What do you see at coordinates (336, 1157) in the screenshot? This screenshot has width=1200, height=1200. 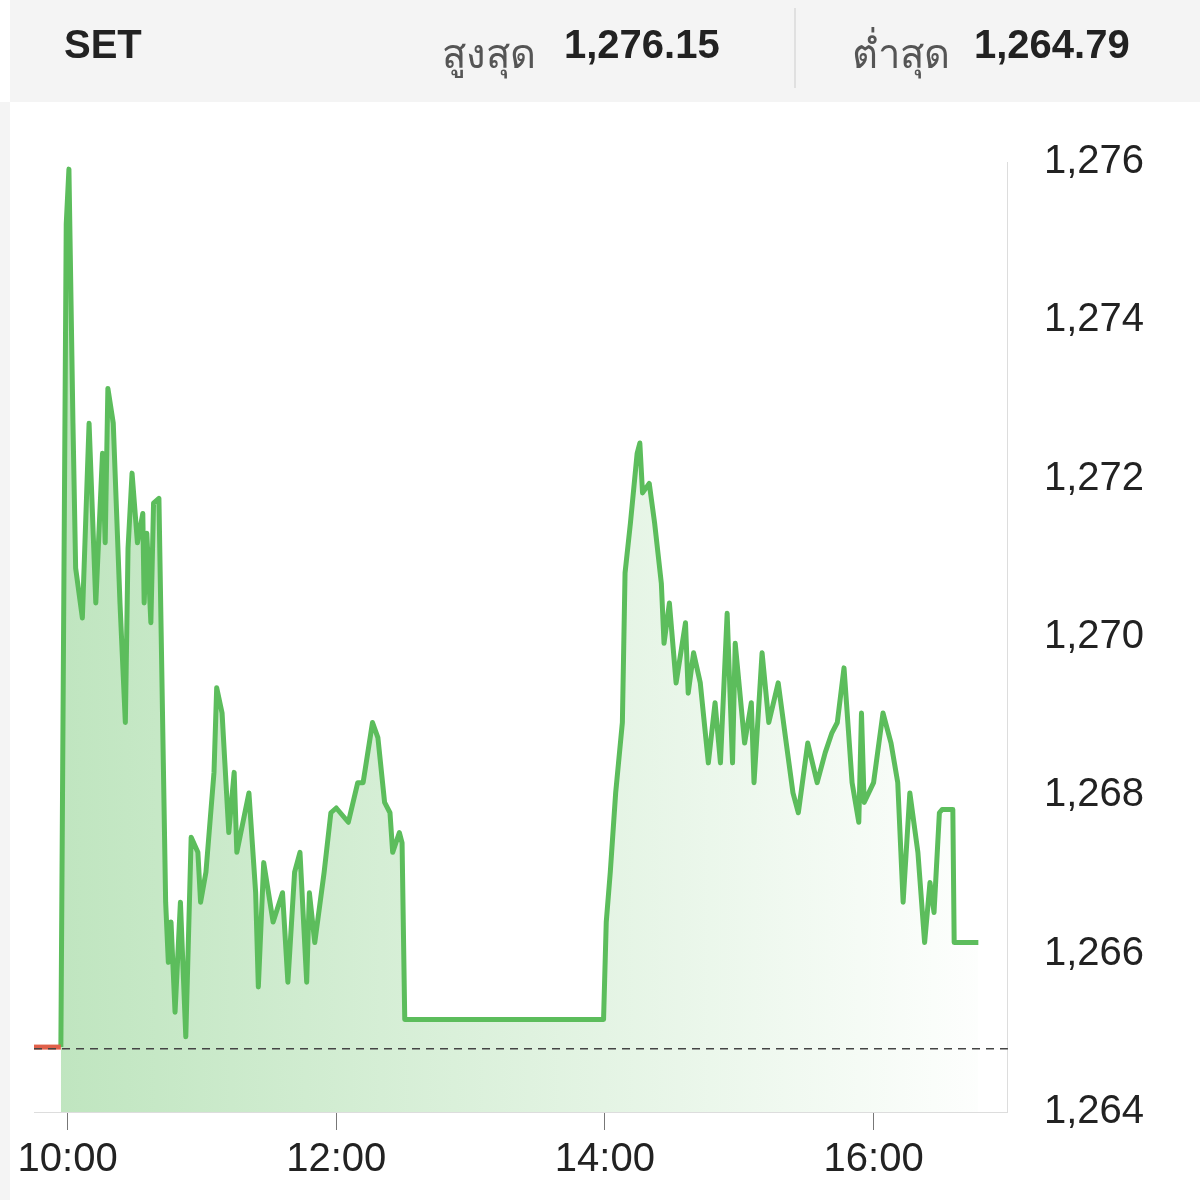 I see `x-tick-label: 12:00` at bounding box center [336, 1157].